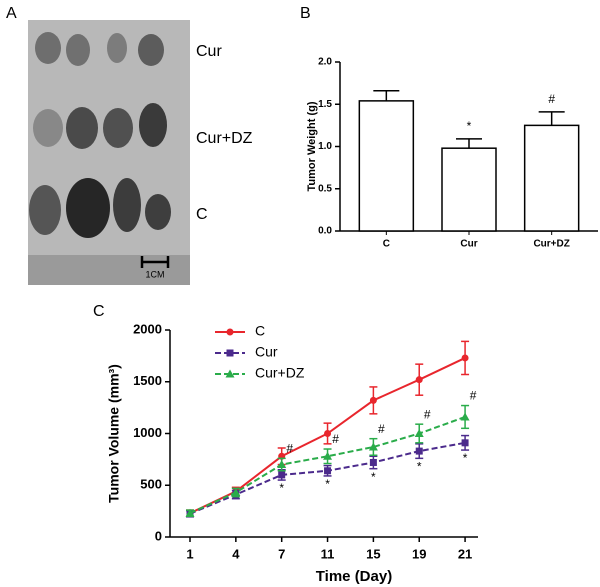 The image size is (600, 587). What do you see at coordinates (325, 188) in the screenshot?
I see `y-tick-label: 0.5` at bounding box center [325, 188].